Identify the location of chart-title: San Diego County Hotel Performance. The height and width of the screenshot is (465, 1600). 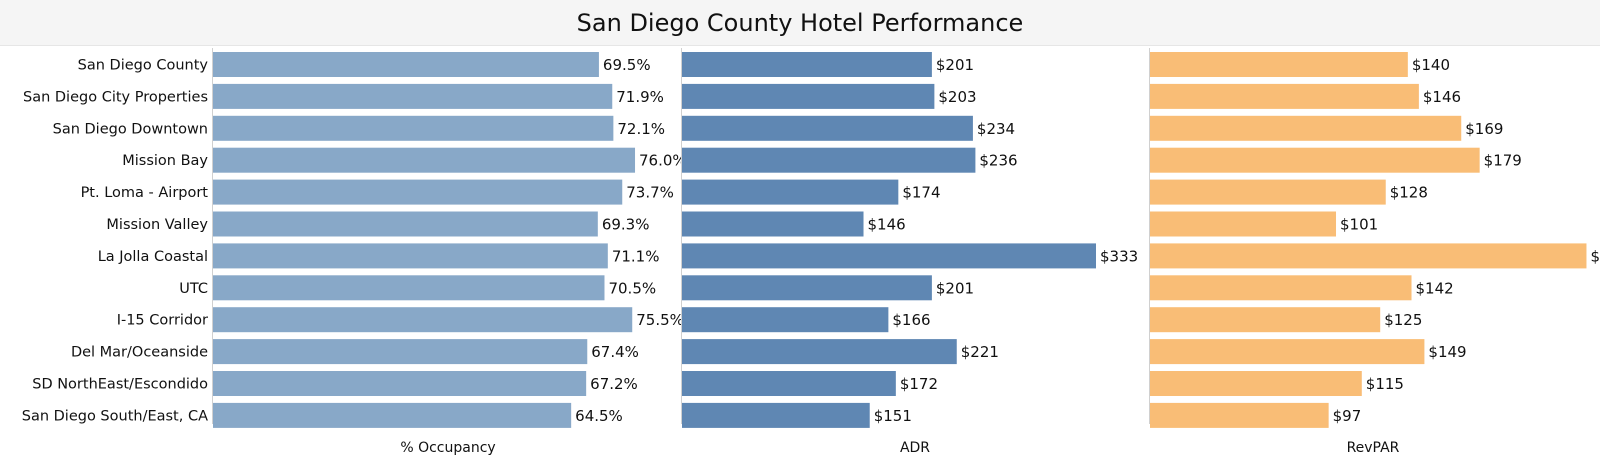
(800, 23).